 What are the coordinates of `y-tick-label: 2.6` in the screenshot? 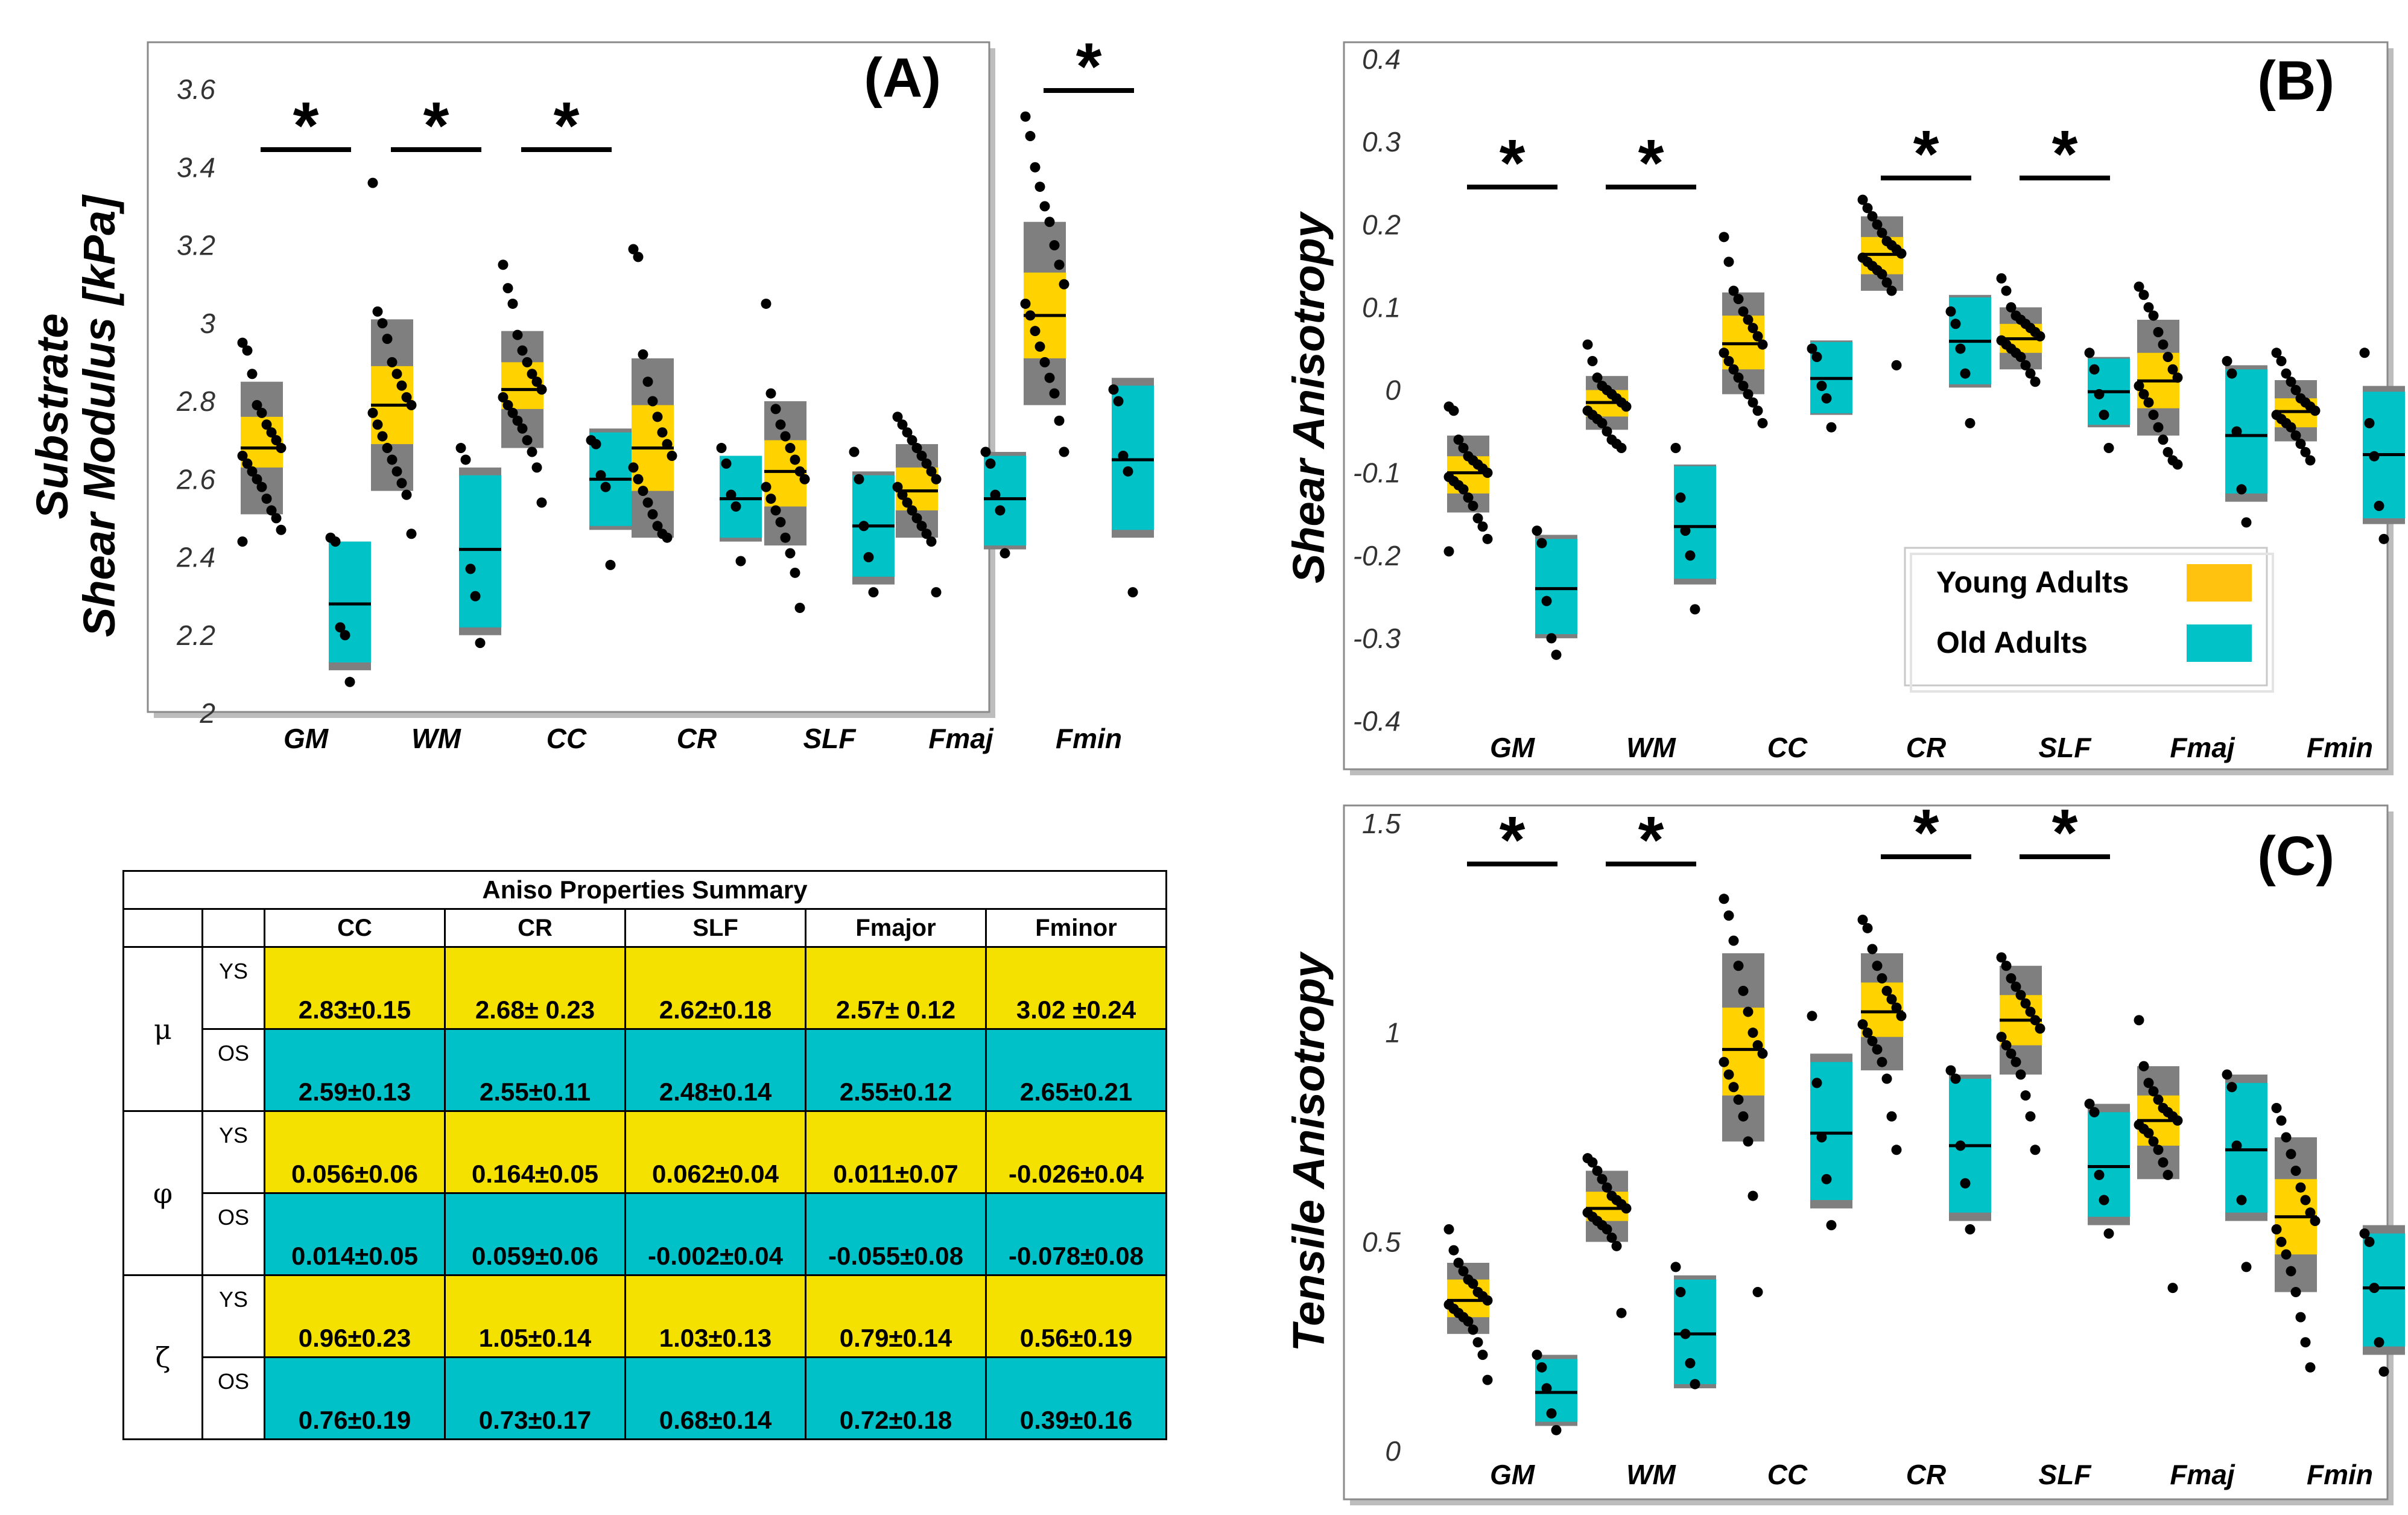 It's located at (196, 479).